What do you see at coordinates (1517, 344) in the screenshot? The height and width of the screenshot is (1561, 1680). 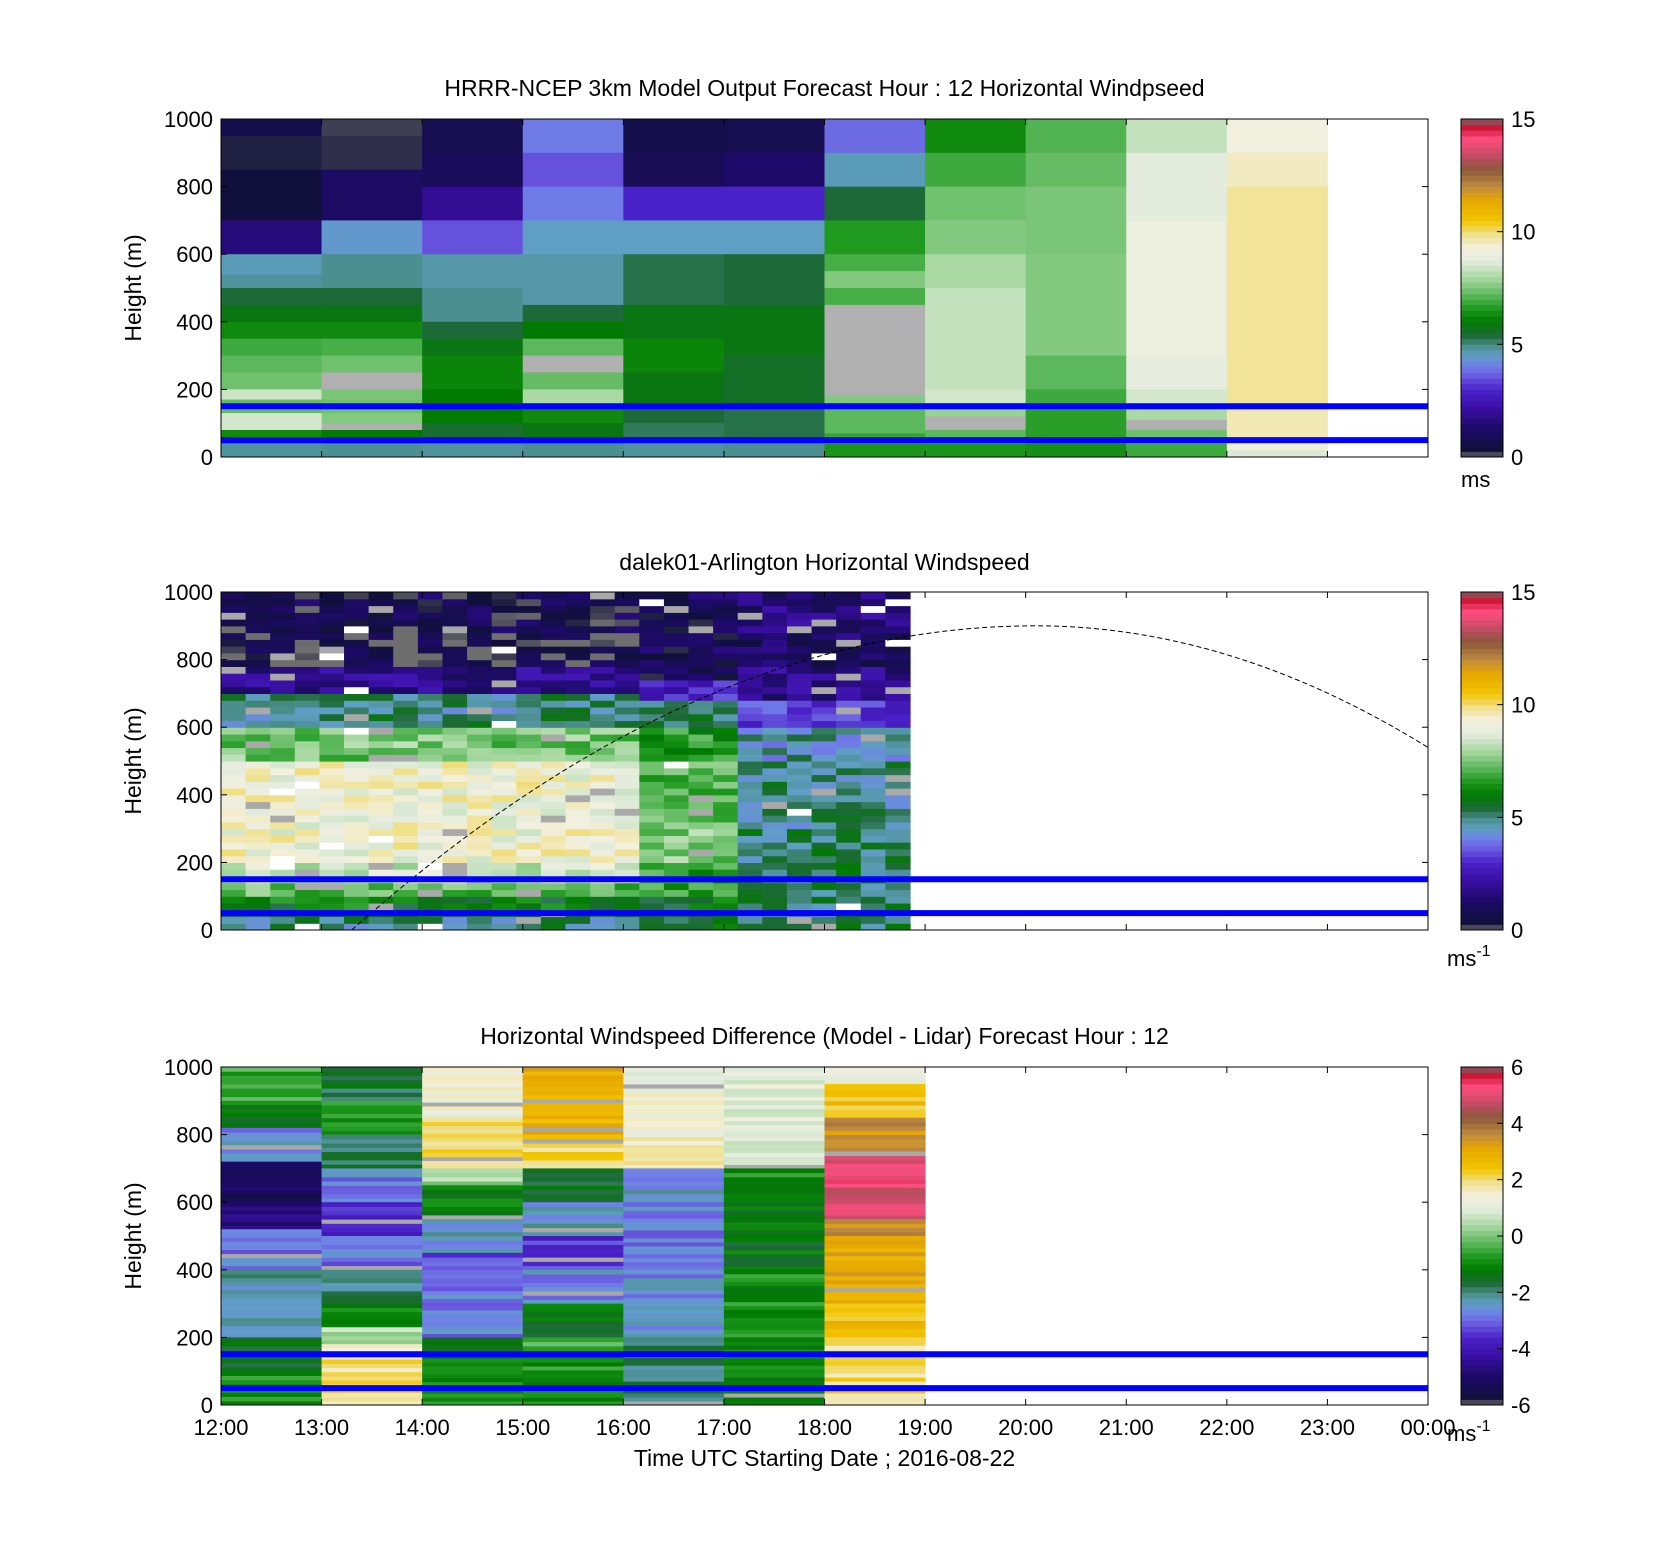 I see `colorbar-tick-label: 5` at bounding box center [1517, 344].